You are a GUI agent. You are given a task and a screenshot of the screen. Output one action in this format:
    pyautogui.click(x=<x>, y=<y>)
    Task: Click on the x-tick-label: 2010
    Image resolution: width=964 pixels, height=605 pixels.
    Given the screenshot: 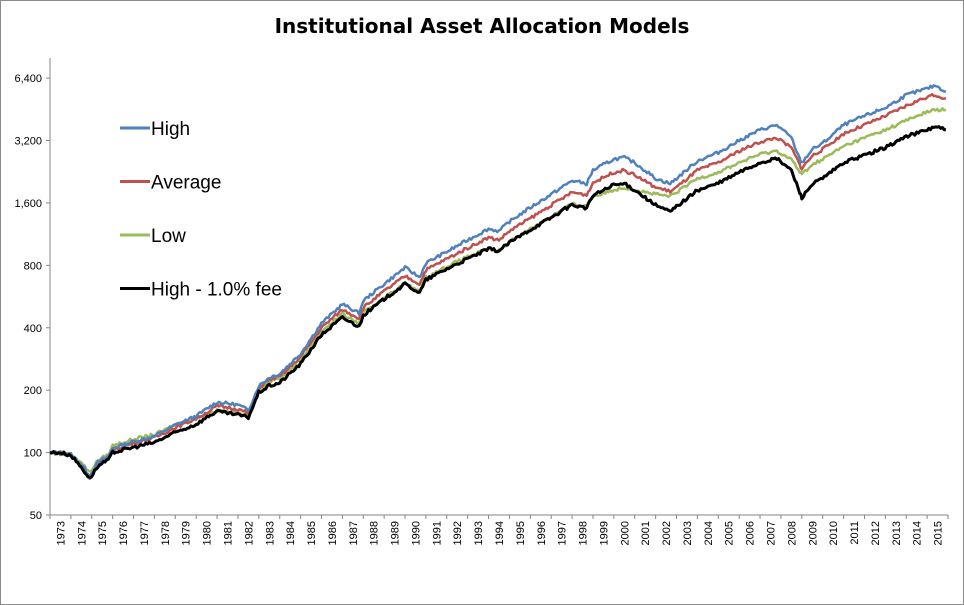 What is the action you would take?
    pyautogui.click(x=834, y=533)
    